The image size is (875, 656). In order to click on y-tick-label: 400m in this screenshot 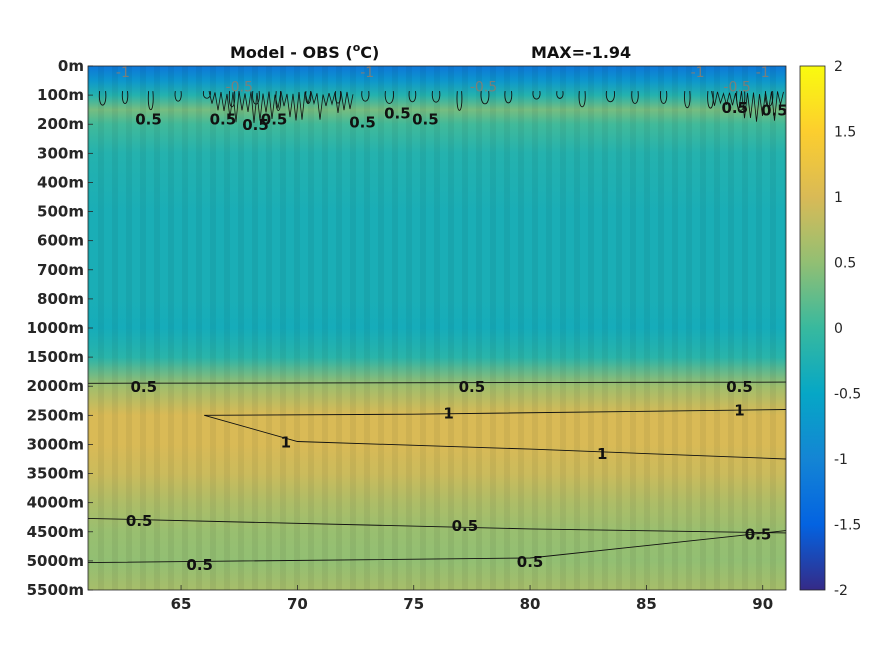, I will do `click(60, 182)`.